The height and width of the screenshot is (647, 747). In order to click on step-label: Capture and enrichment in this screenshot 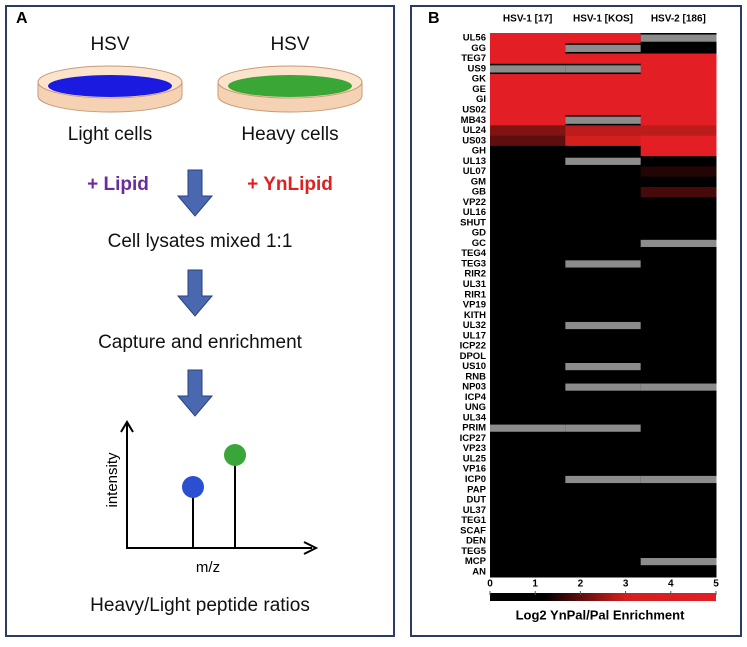, I will do `click(200, 342)`.